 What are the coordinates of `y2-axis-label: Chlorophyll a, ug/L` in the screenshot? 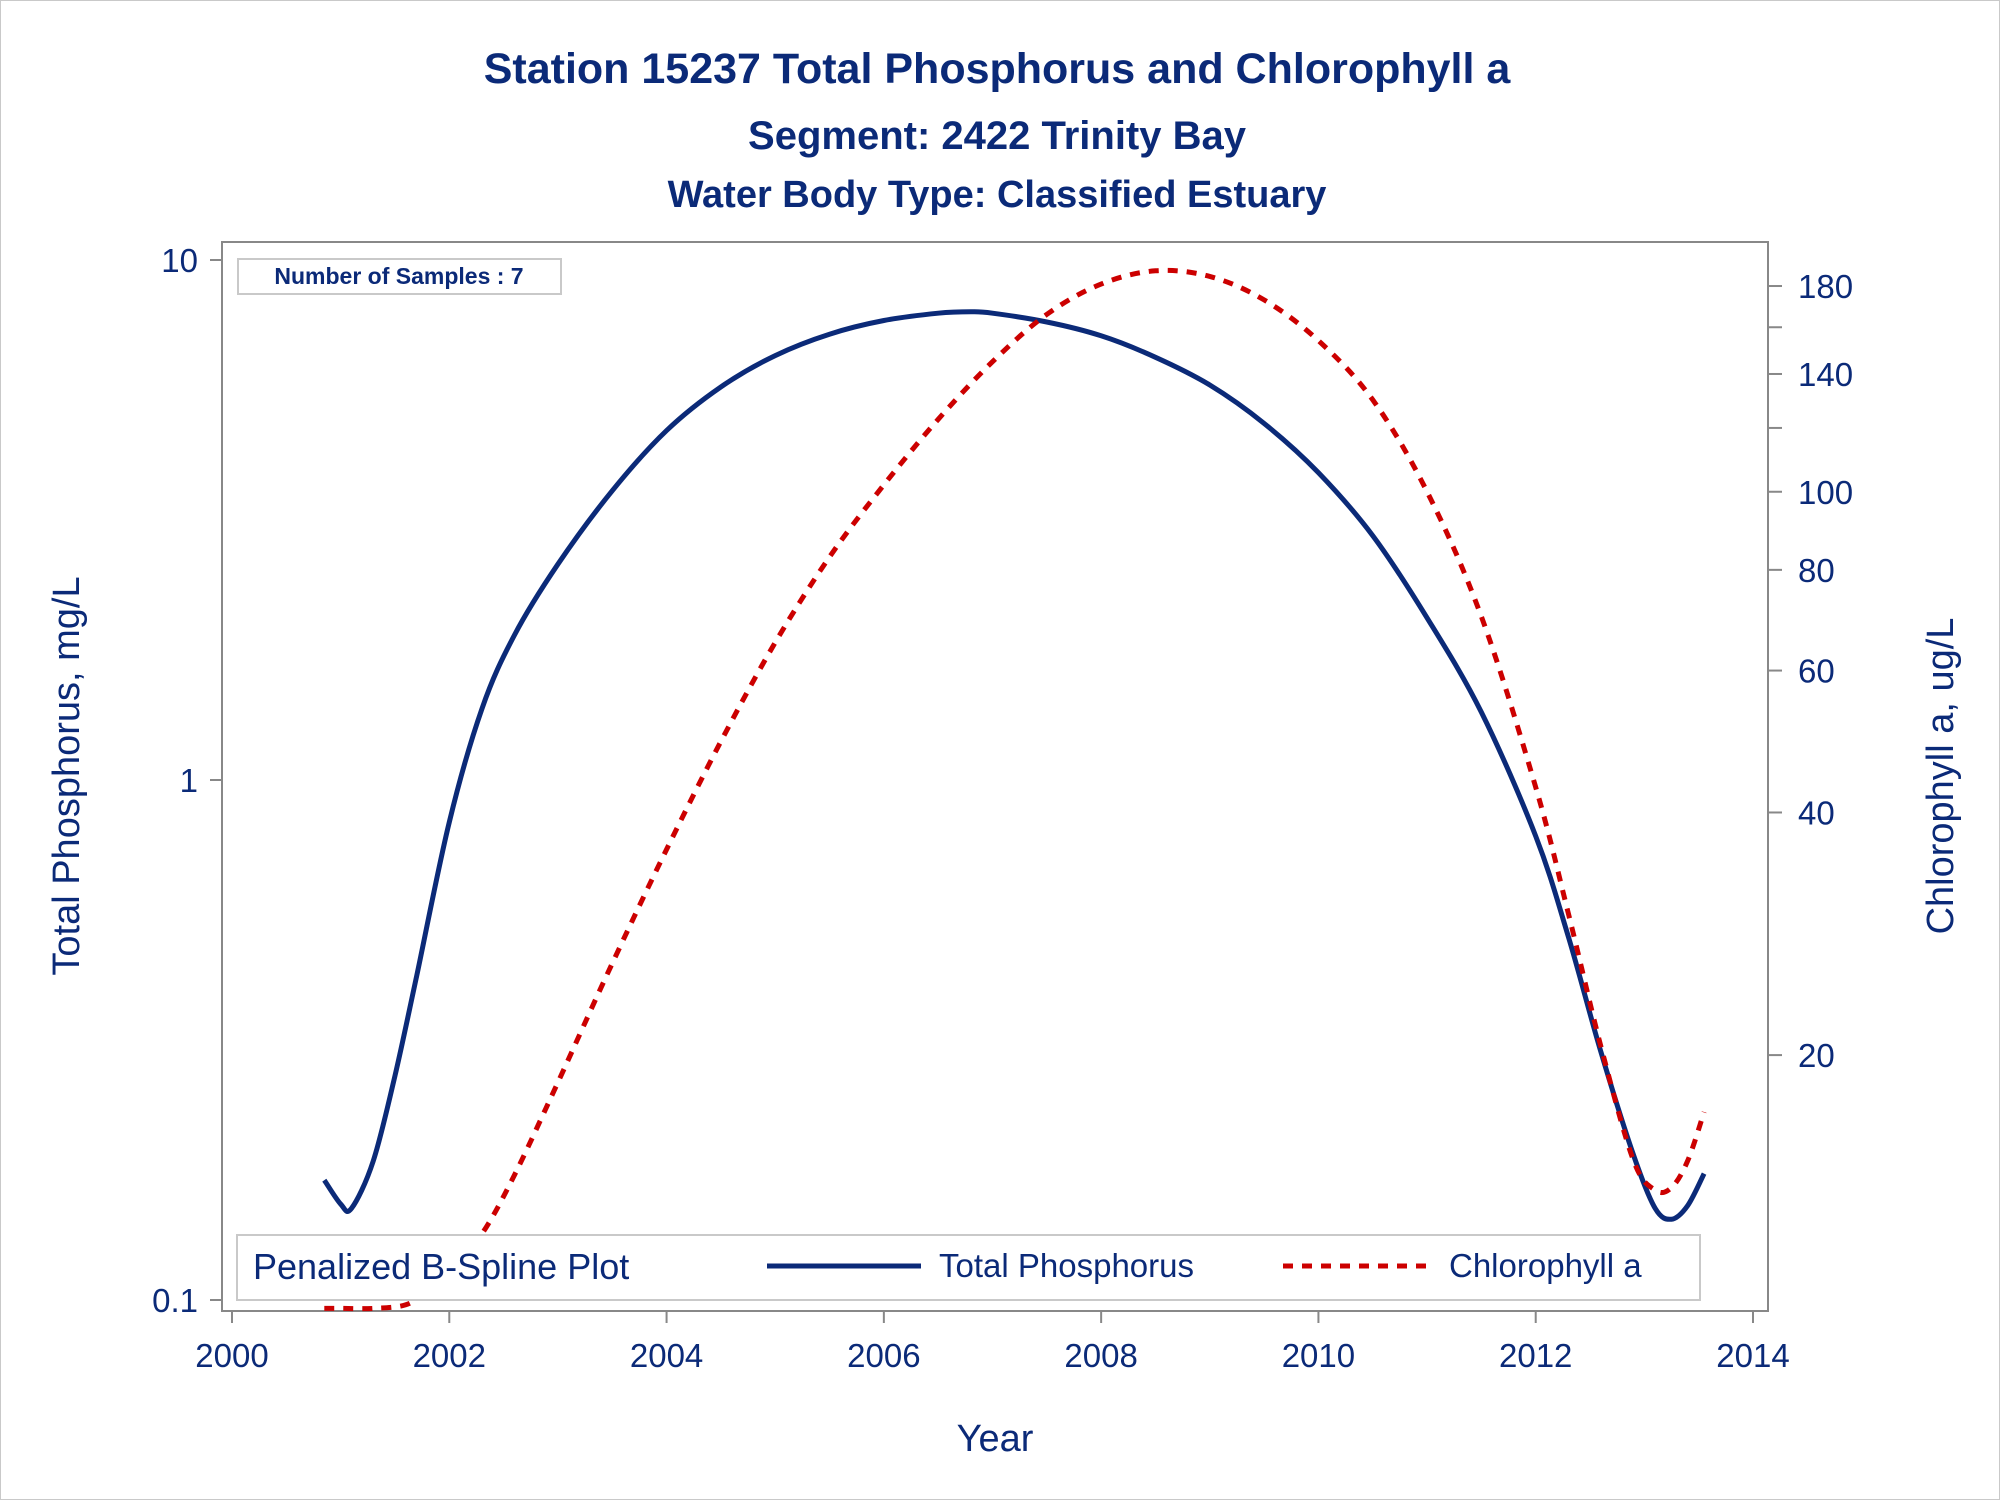 It's located at (1941, 776).